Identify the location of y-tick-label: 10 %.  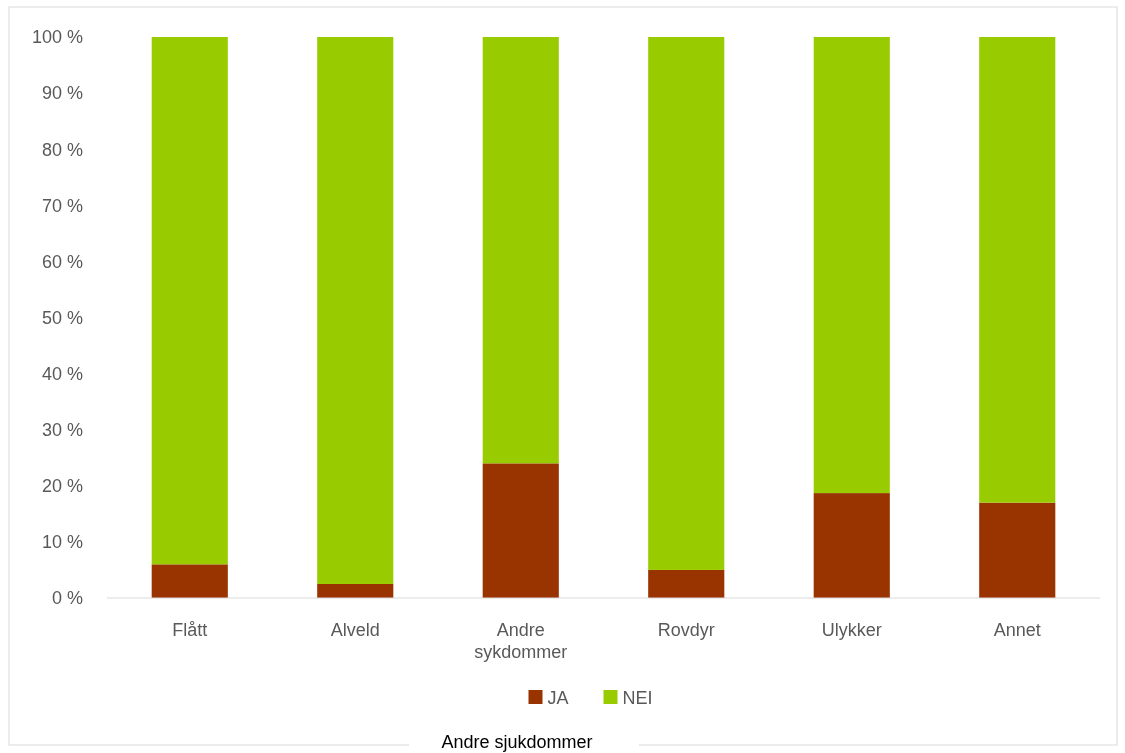
(62, 542).